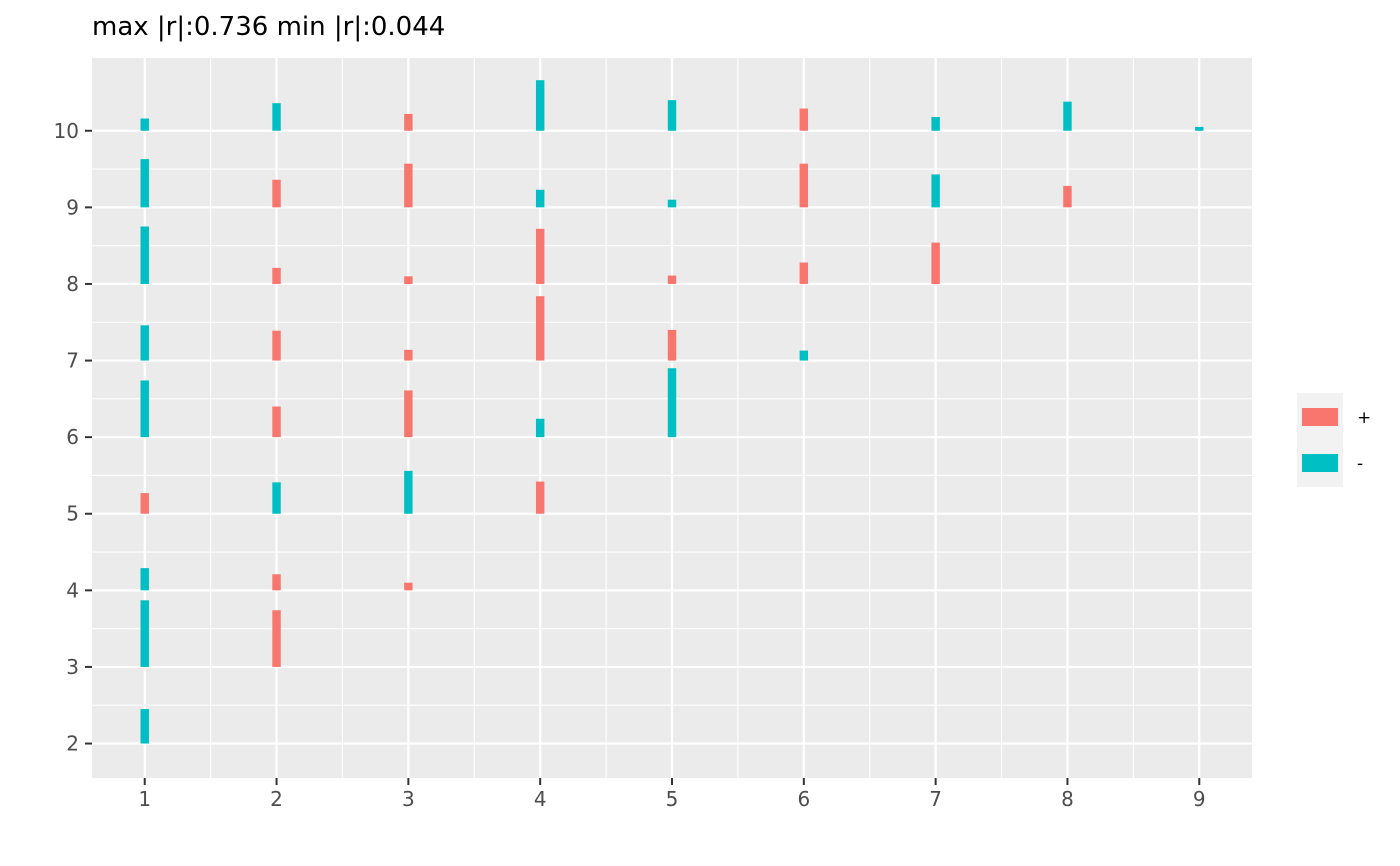 This screenshot has height=866, width=1400. I want to click on y-tick-label: 10, so click(66, 131).